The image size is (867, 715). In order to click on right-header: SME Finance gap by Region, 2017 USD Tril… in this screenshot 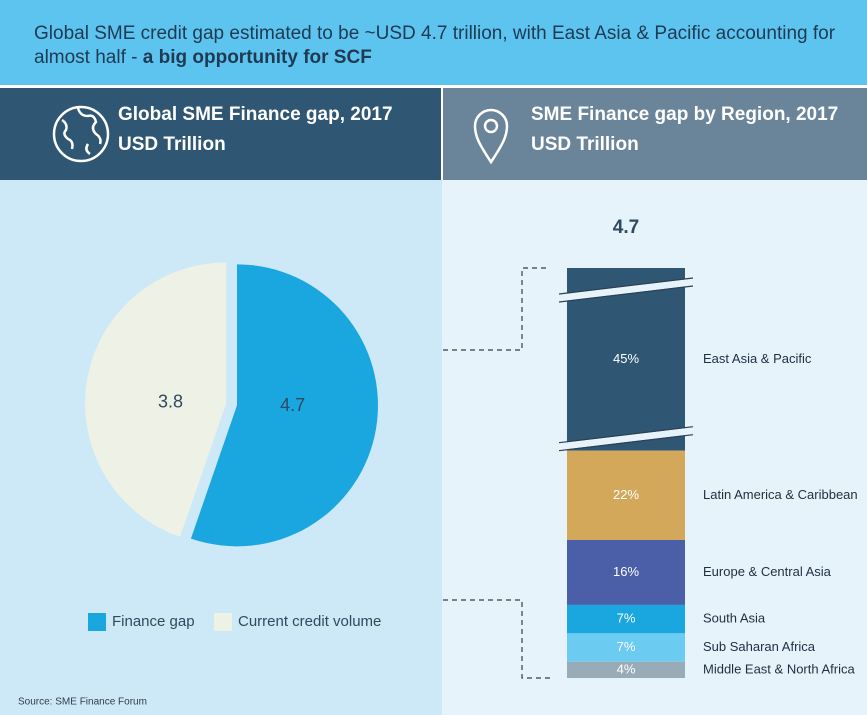, I will do `click(655, 134)`.